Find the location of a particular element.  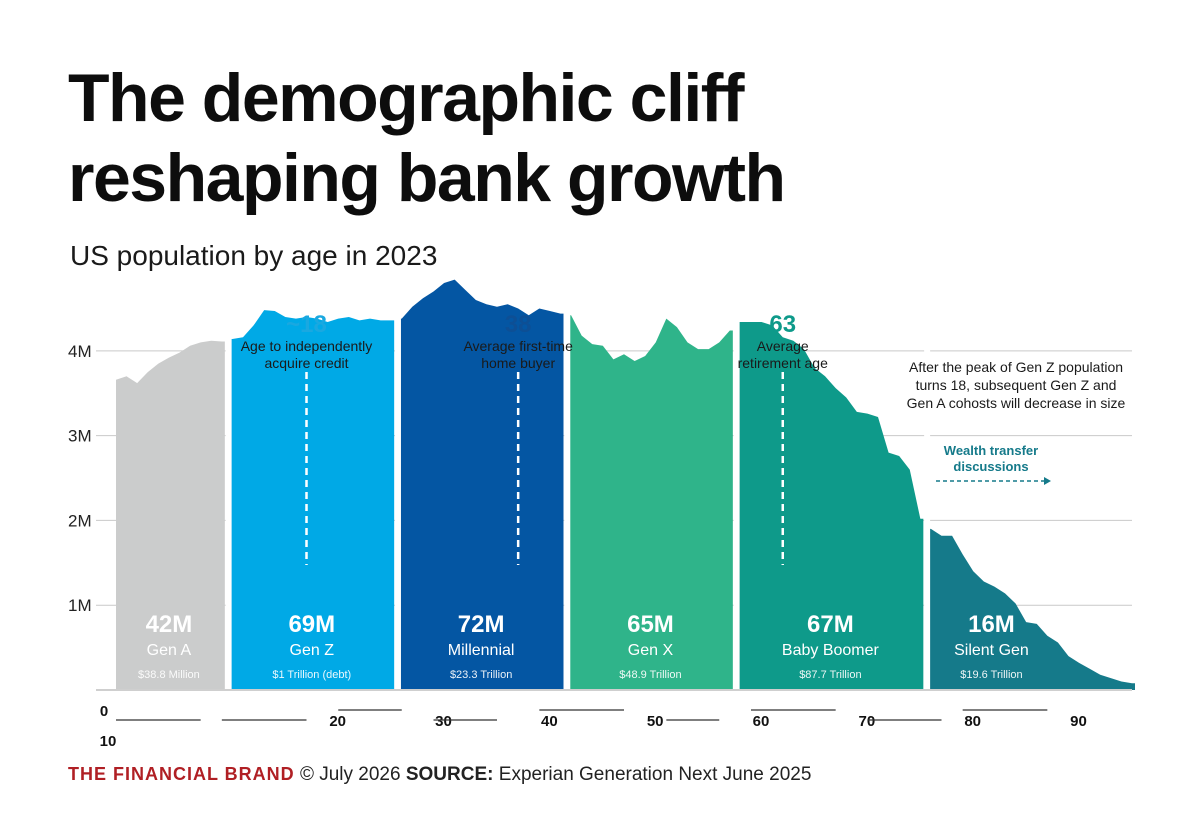

y-tick-label: 3M is located at coordinates (80, 436).